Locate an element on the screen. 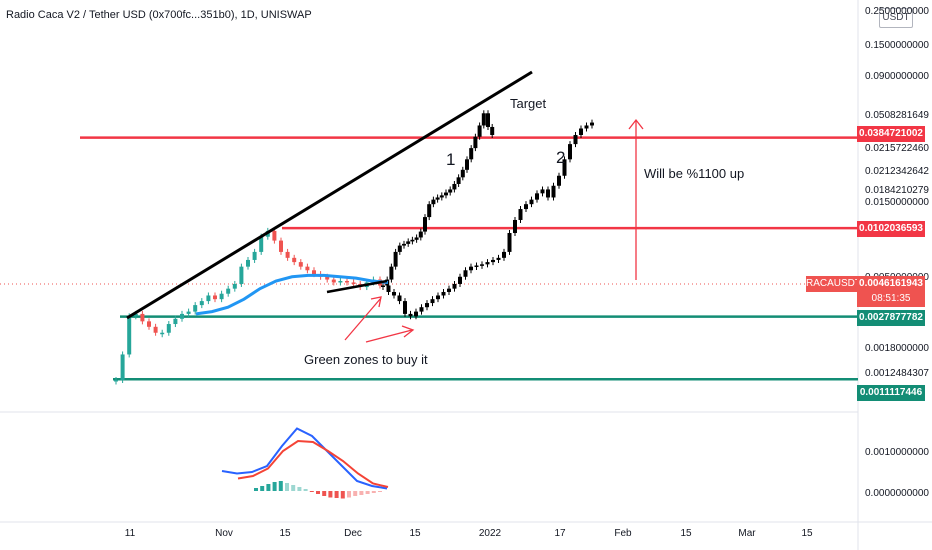 The height and width of the screenshot is (550, 932). price-tag-s2: 0.0011117446 is located at coordinates (891, 393).